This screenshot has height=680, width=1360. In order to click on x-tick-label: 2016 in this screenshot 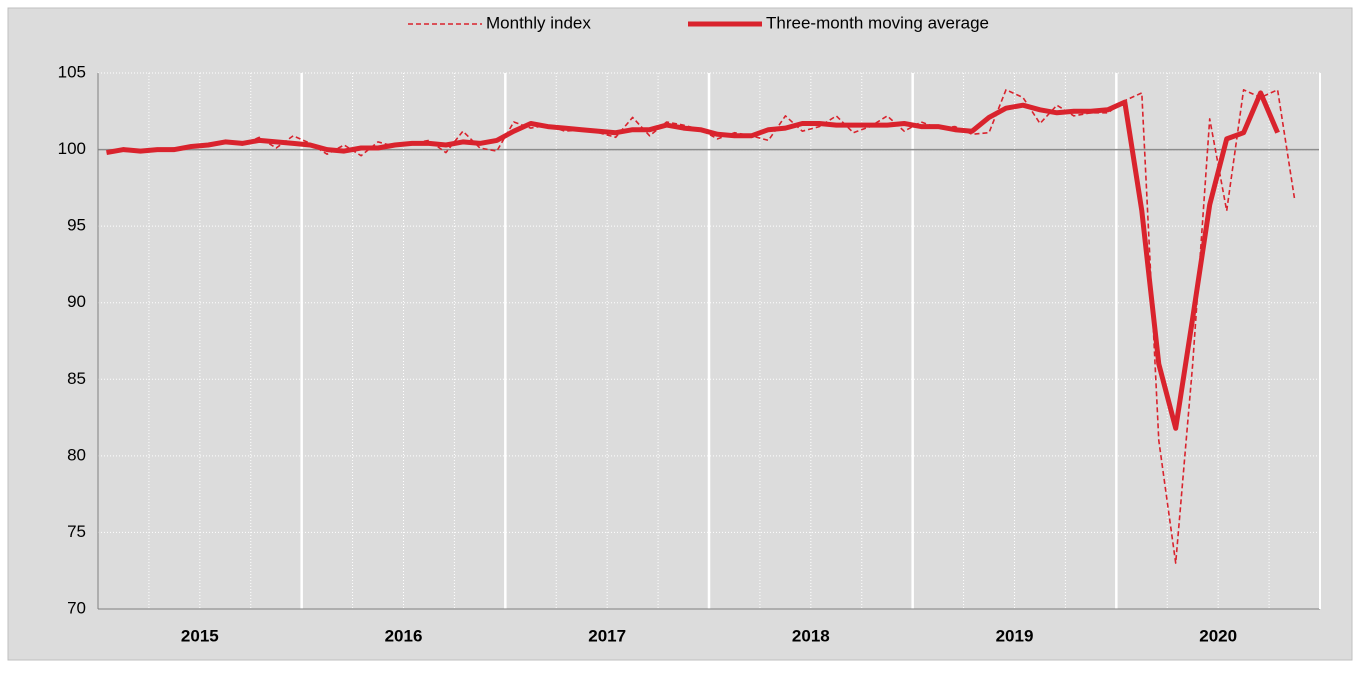, I will do `click(404, 635)`.